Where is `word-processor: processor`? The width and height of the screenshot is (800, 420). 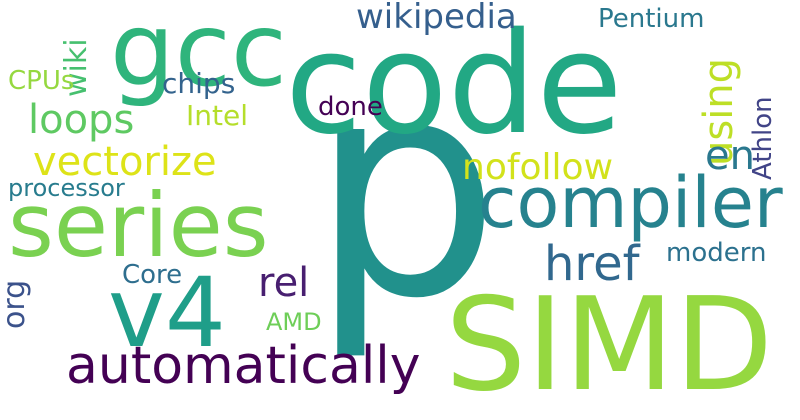
word-processor: processor is located at coordinates (66, 188).